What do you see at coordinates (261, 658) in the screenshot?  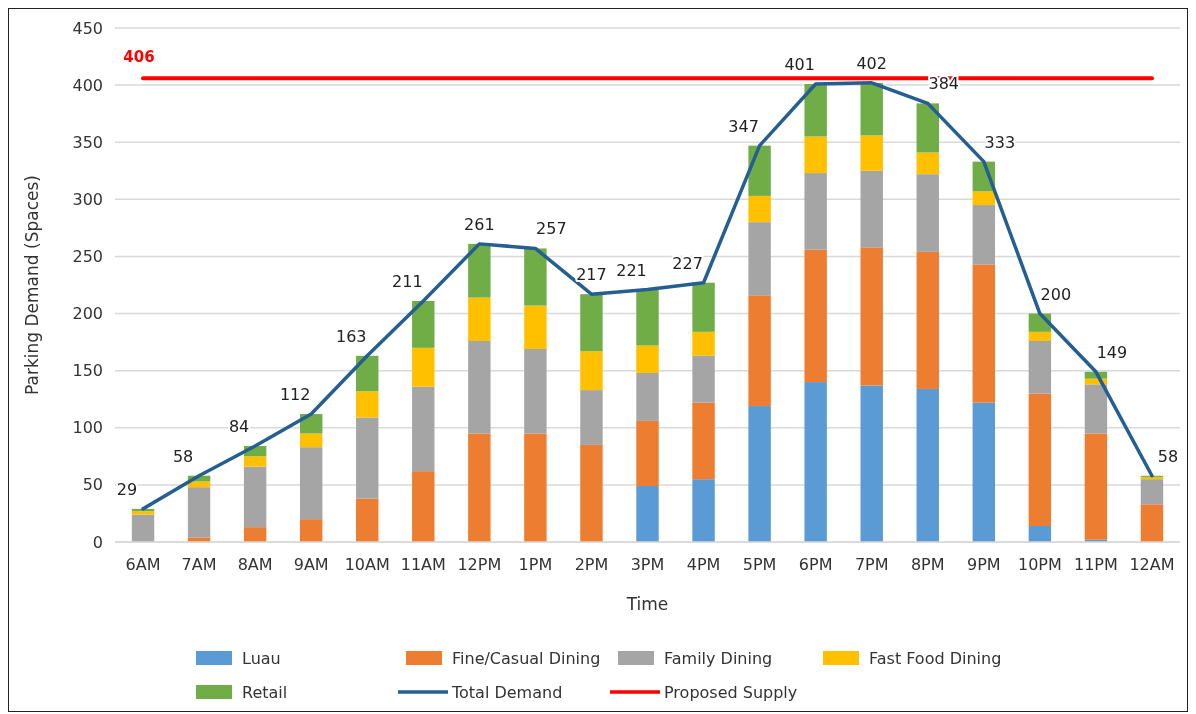 I see `legend-label: Luau` at bounding box center [261, 658].